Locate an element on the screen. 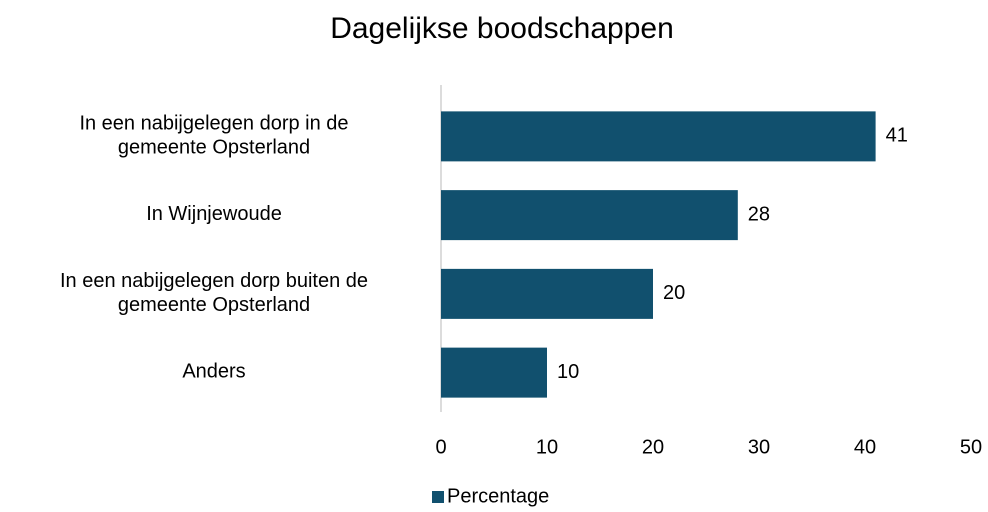  x-tick-label: 20 is located at coordinates (653, 447).